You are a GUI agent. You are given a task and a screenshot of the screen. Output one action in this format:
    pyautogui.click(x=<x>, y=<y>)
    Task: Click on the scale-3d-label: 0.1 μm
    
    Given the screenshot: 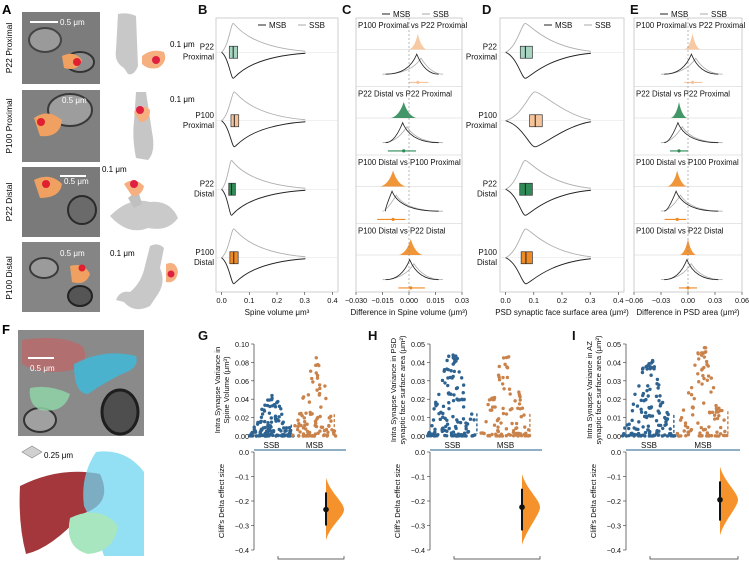 What is the action you would take?
    pyautogui.click(x=182, y=44)
    